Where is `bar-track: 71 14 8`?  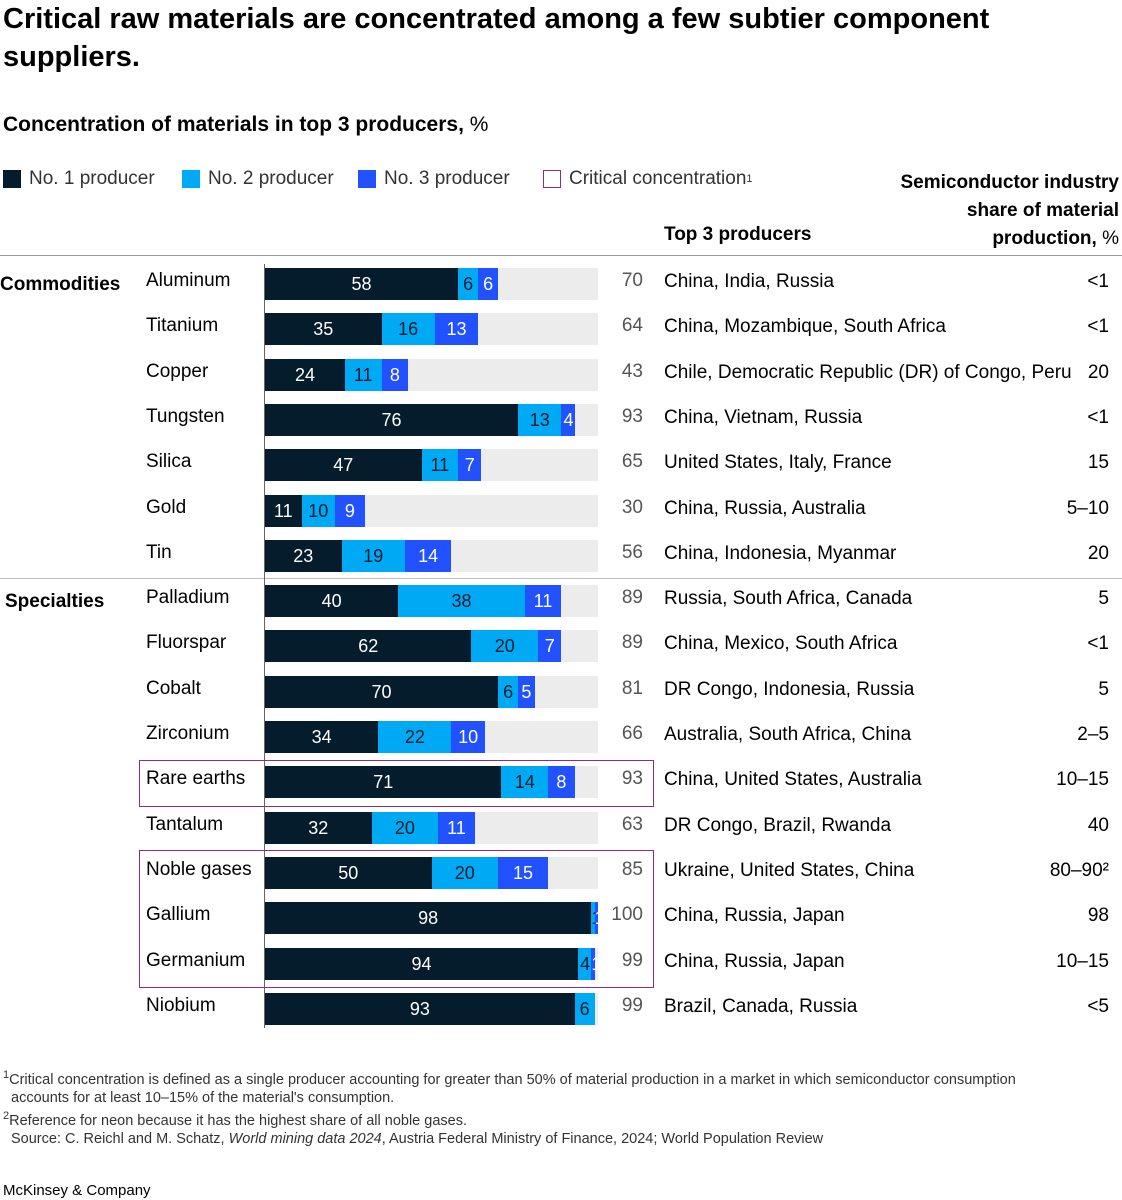
bar-track: 71 14 8 is located at coordinates (431, 782).